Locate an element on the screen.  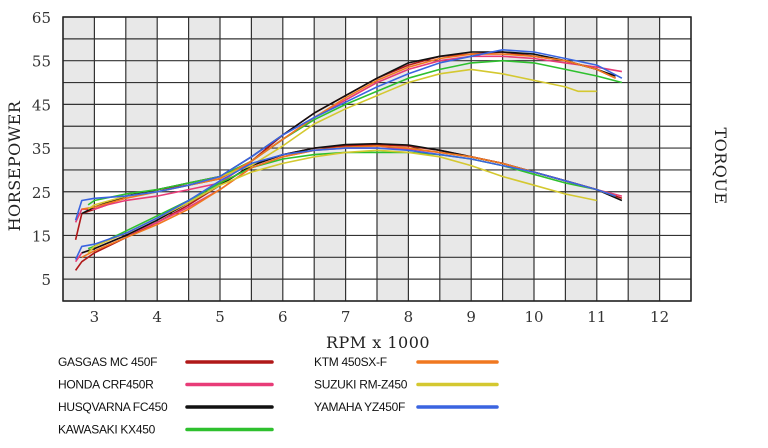
y-tick-label: 5 is located at coordinates (46, 280).